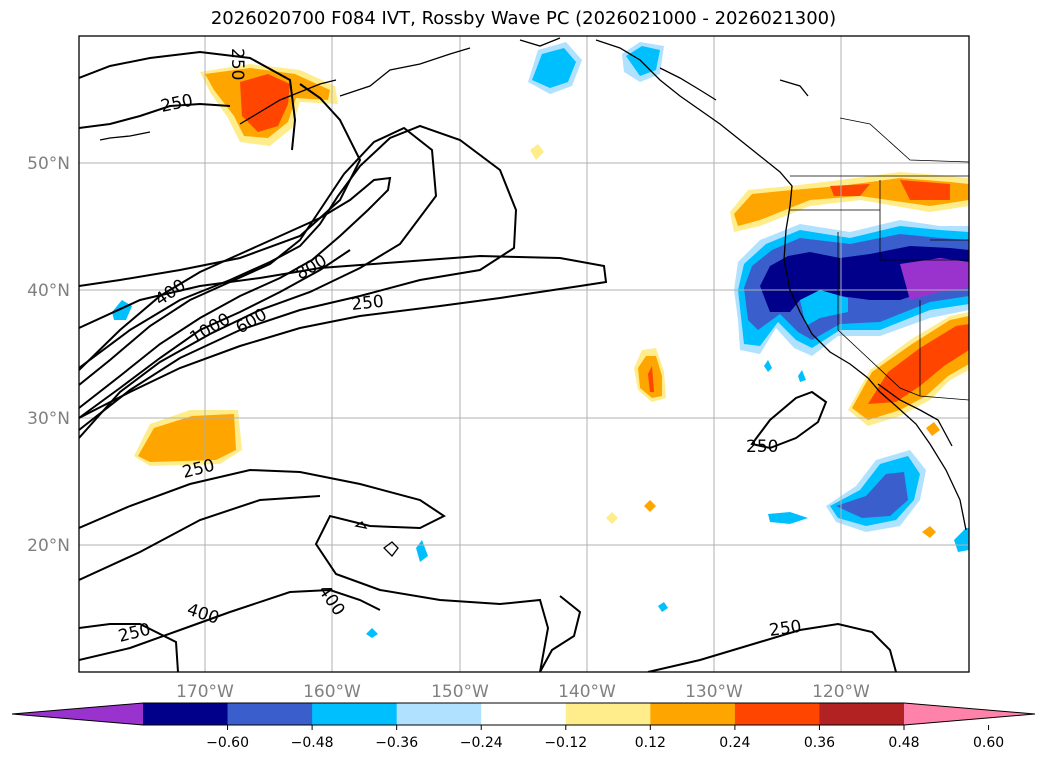 The width and height of the screenshot is (1047, 765). What do you see at coordinates (523, 692) in the screenshot?
I see `longitude-labels: 170°W 160°W 150°W 140°W 130°W 120°W` at bounding box center [523, 692].